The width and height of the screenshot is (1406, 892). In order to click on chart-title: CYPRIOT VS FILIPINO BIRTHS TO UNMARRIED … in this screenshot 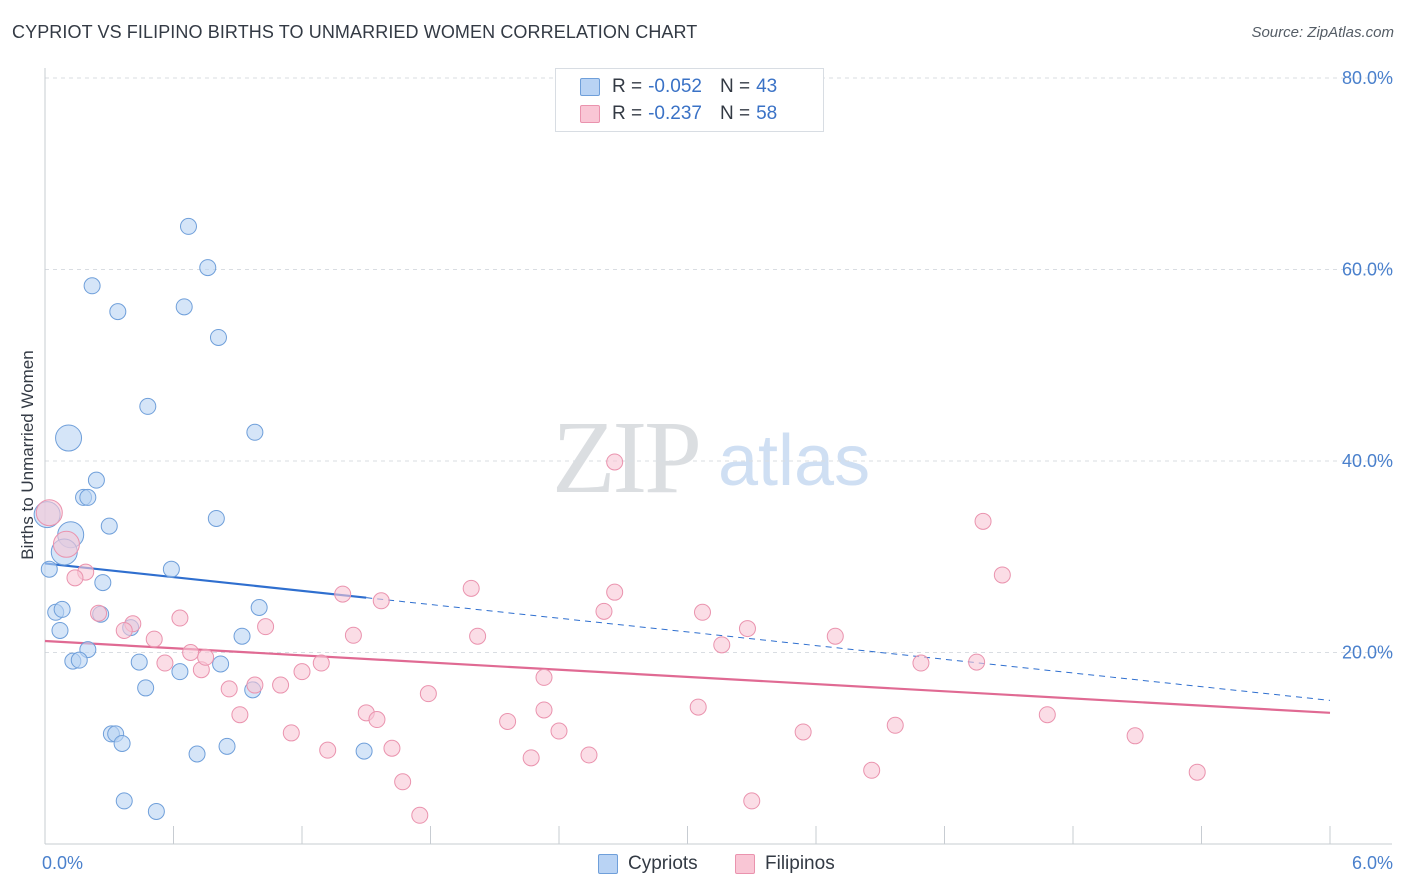, I will do `click(355, 32)`.